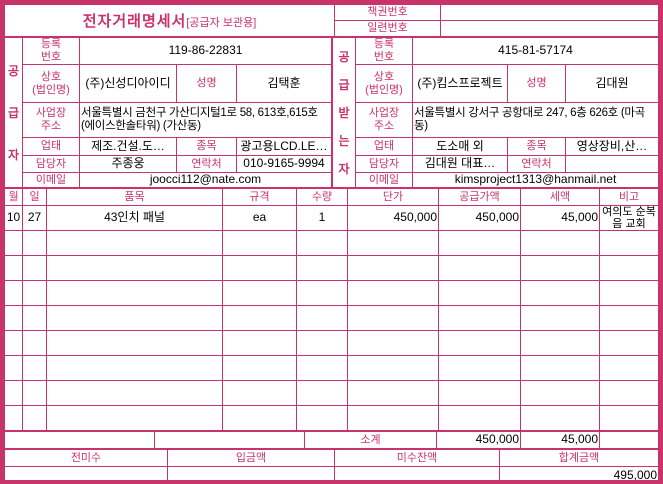  I want to click on book-number-value, so click(549, 12).